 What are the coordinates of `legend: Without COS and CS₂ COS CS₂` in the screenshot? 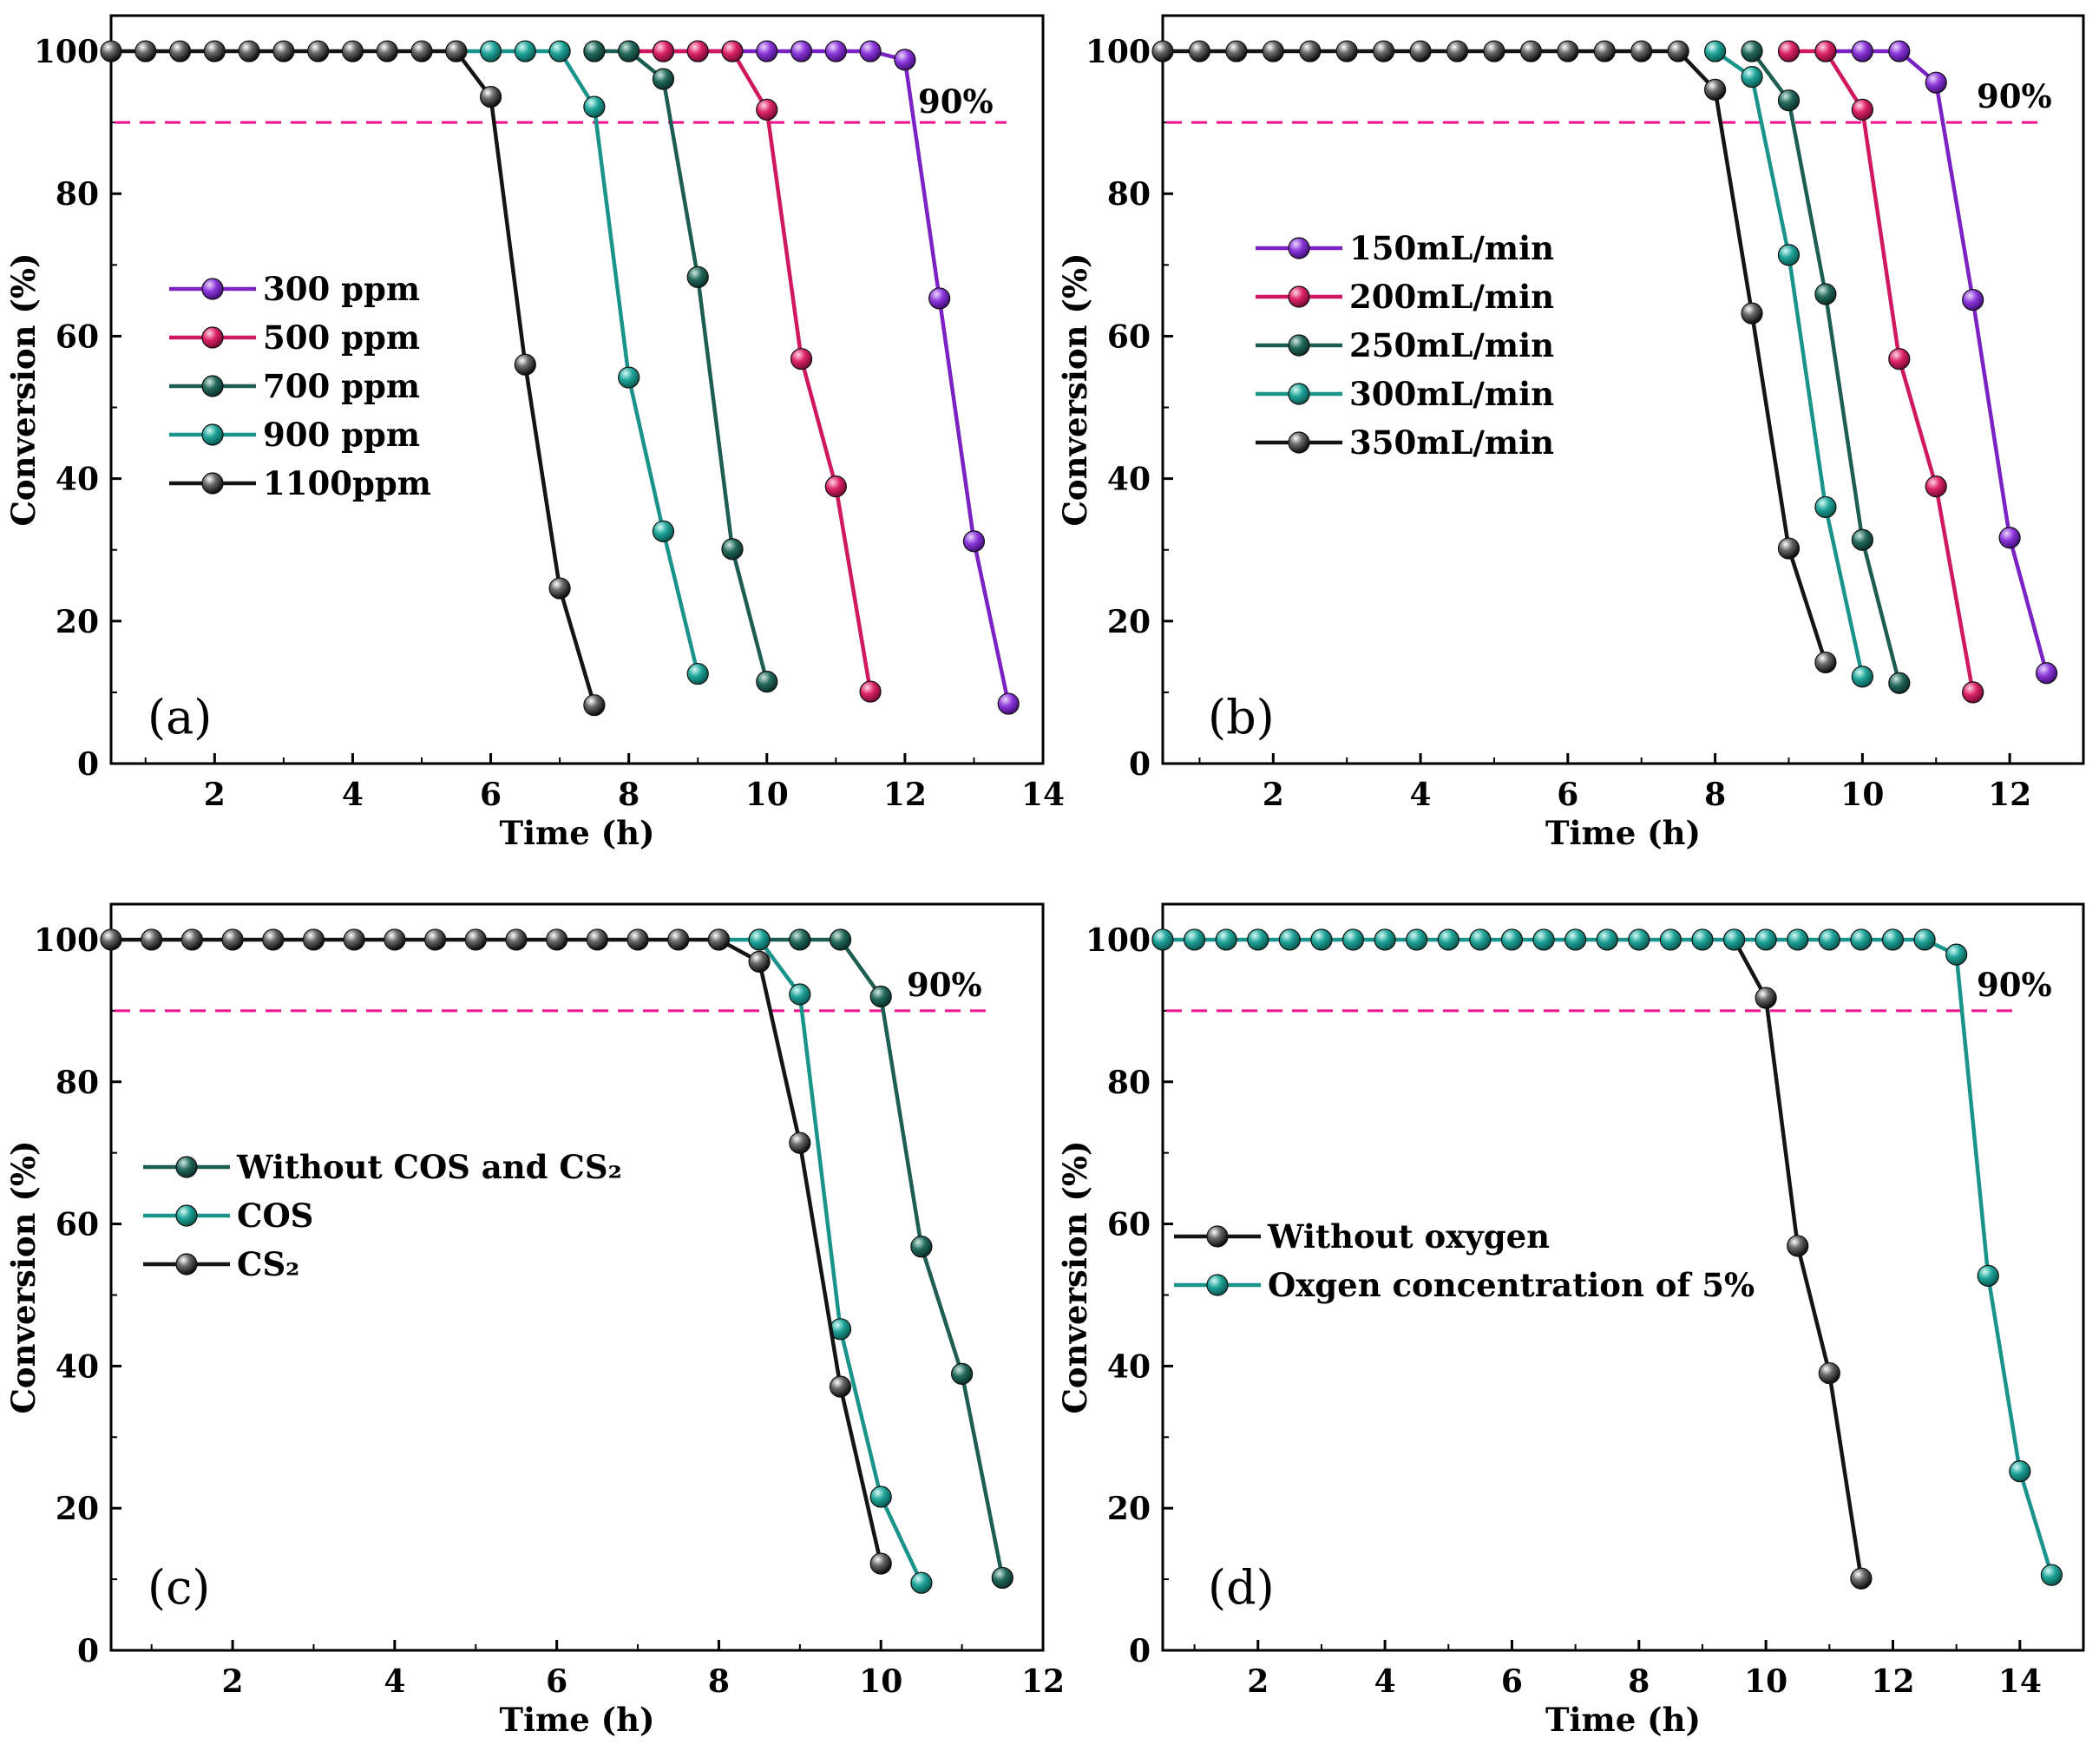 It's located at (382, 1215).